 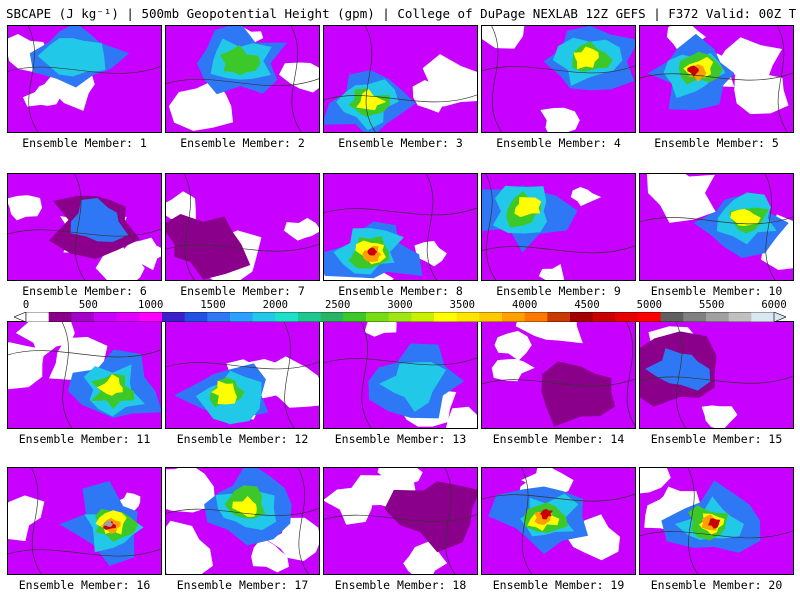 I want to click on colorbar-tick-label: 0, so click(x=26, y=305).